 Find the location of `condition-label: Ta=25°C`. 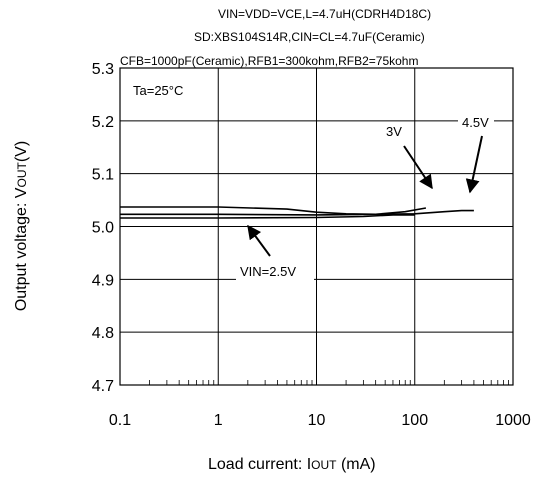

condition-label: Ta=25°C is located at coordinates (158, 90).